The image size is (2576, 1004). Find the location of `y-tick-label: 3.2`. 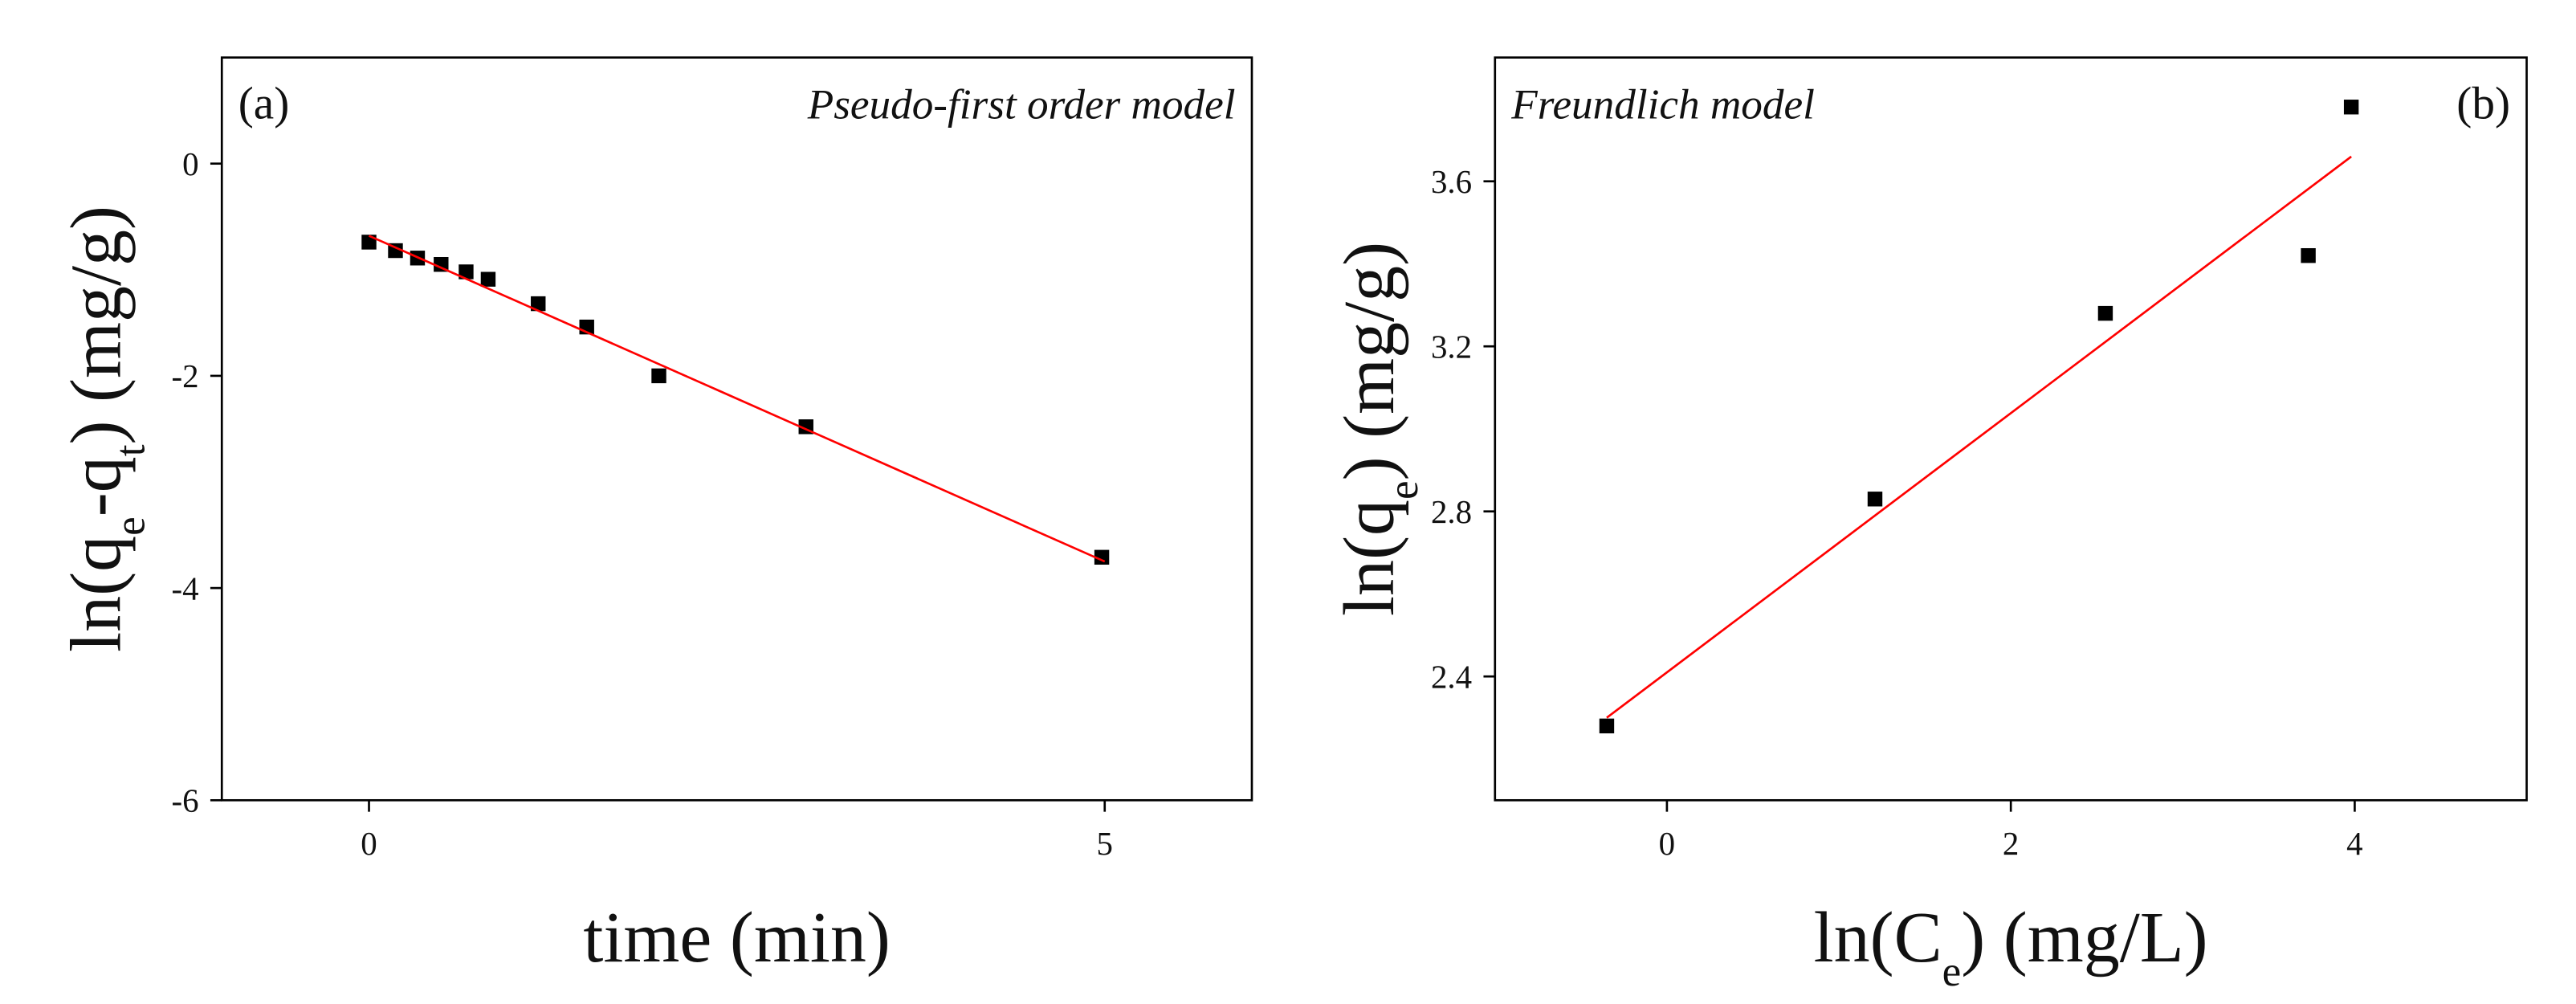

y-tick-label: 3.2 is located at coordinates (1451, 347).